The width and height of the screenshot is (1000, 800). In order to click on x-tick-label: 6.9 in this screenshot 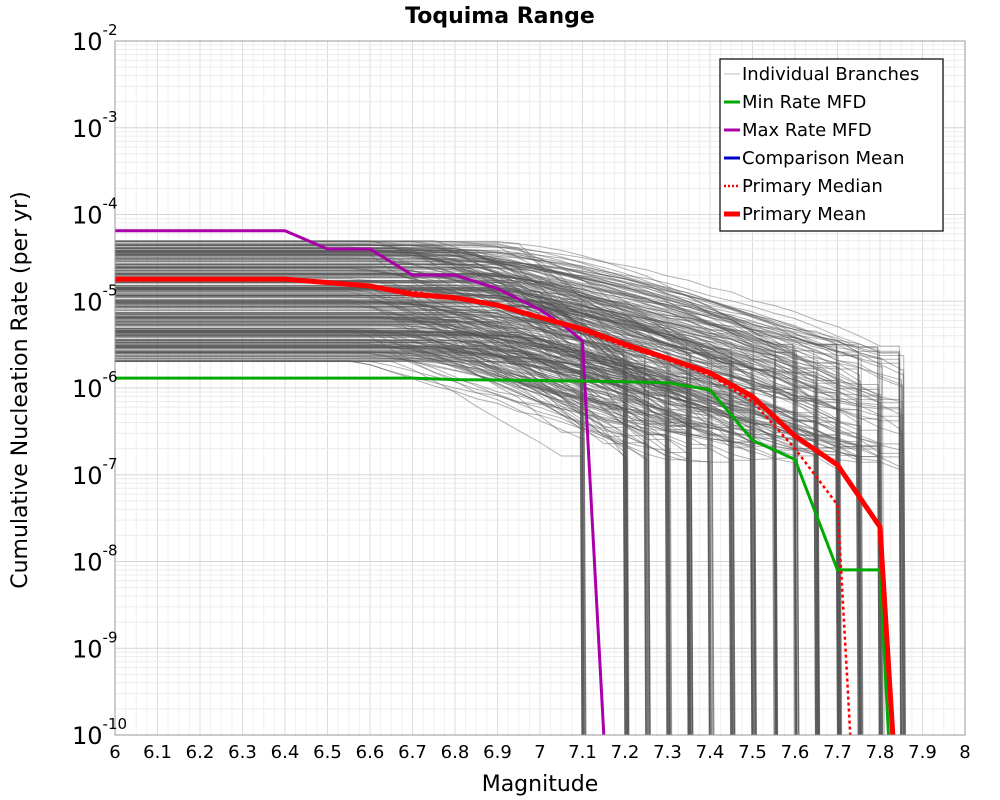, I will do `click(497, 752)`.